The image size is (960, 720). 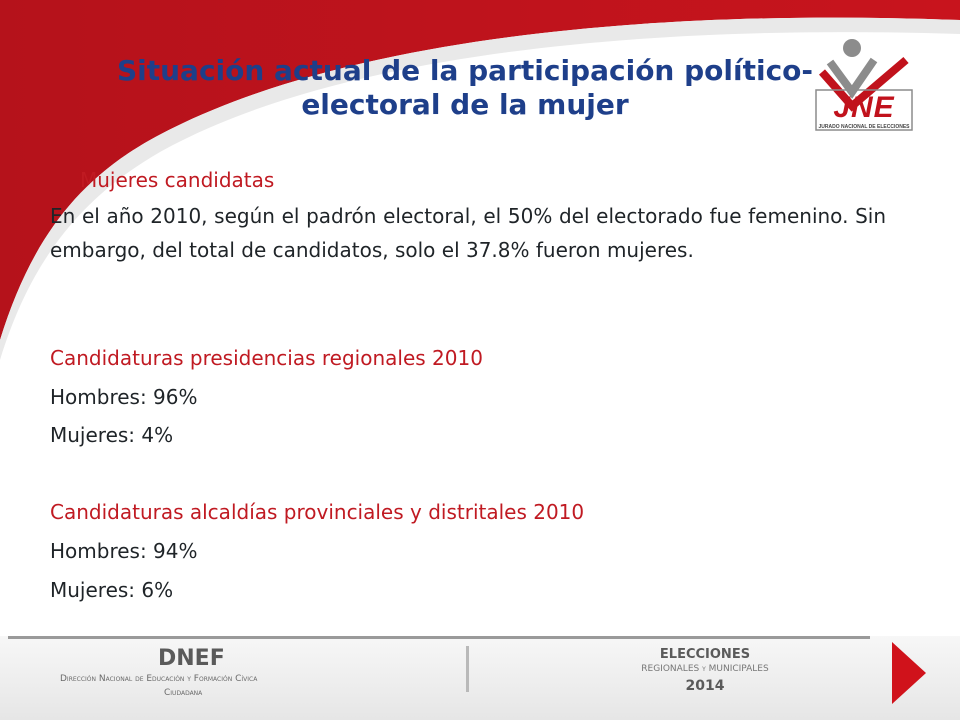 I want to click on footer-separator, so click(x=467, y=669).